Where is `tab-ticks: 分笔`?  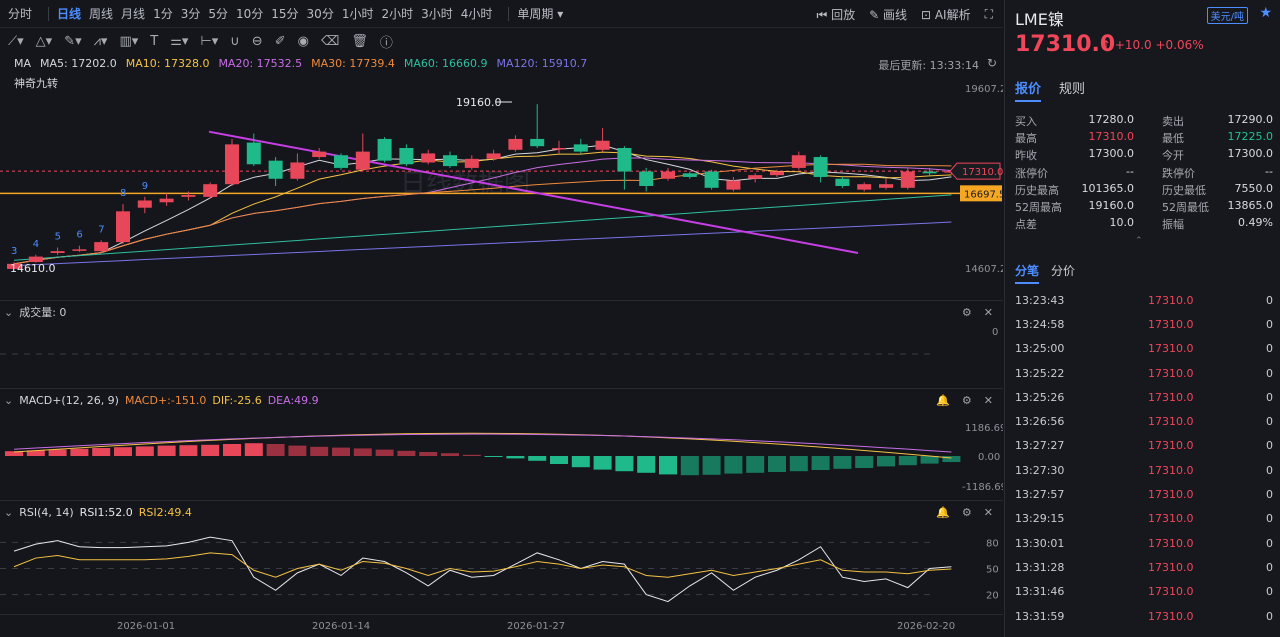 tab-ticks: 分笔 is located at coordinates (1027, 273).